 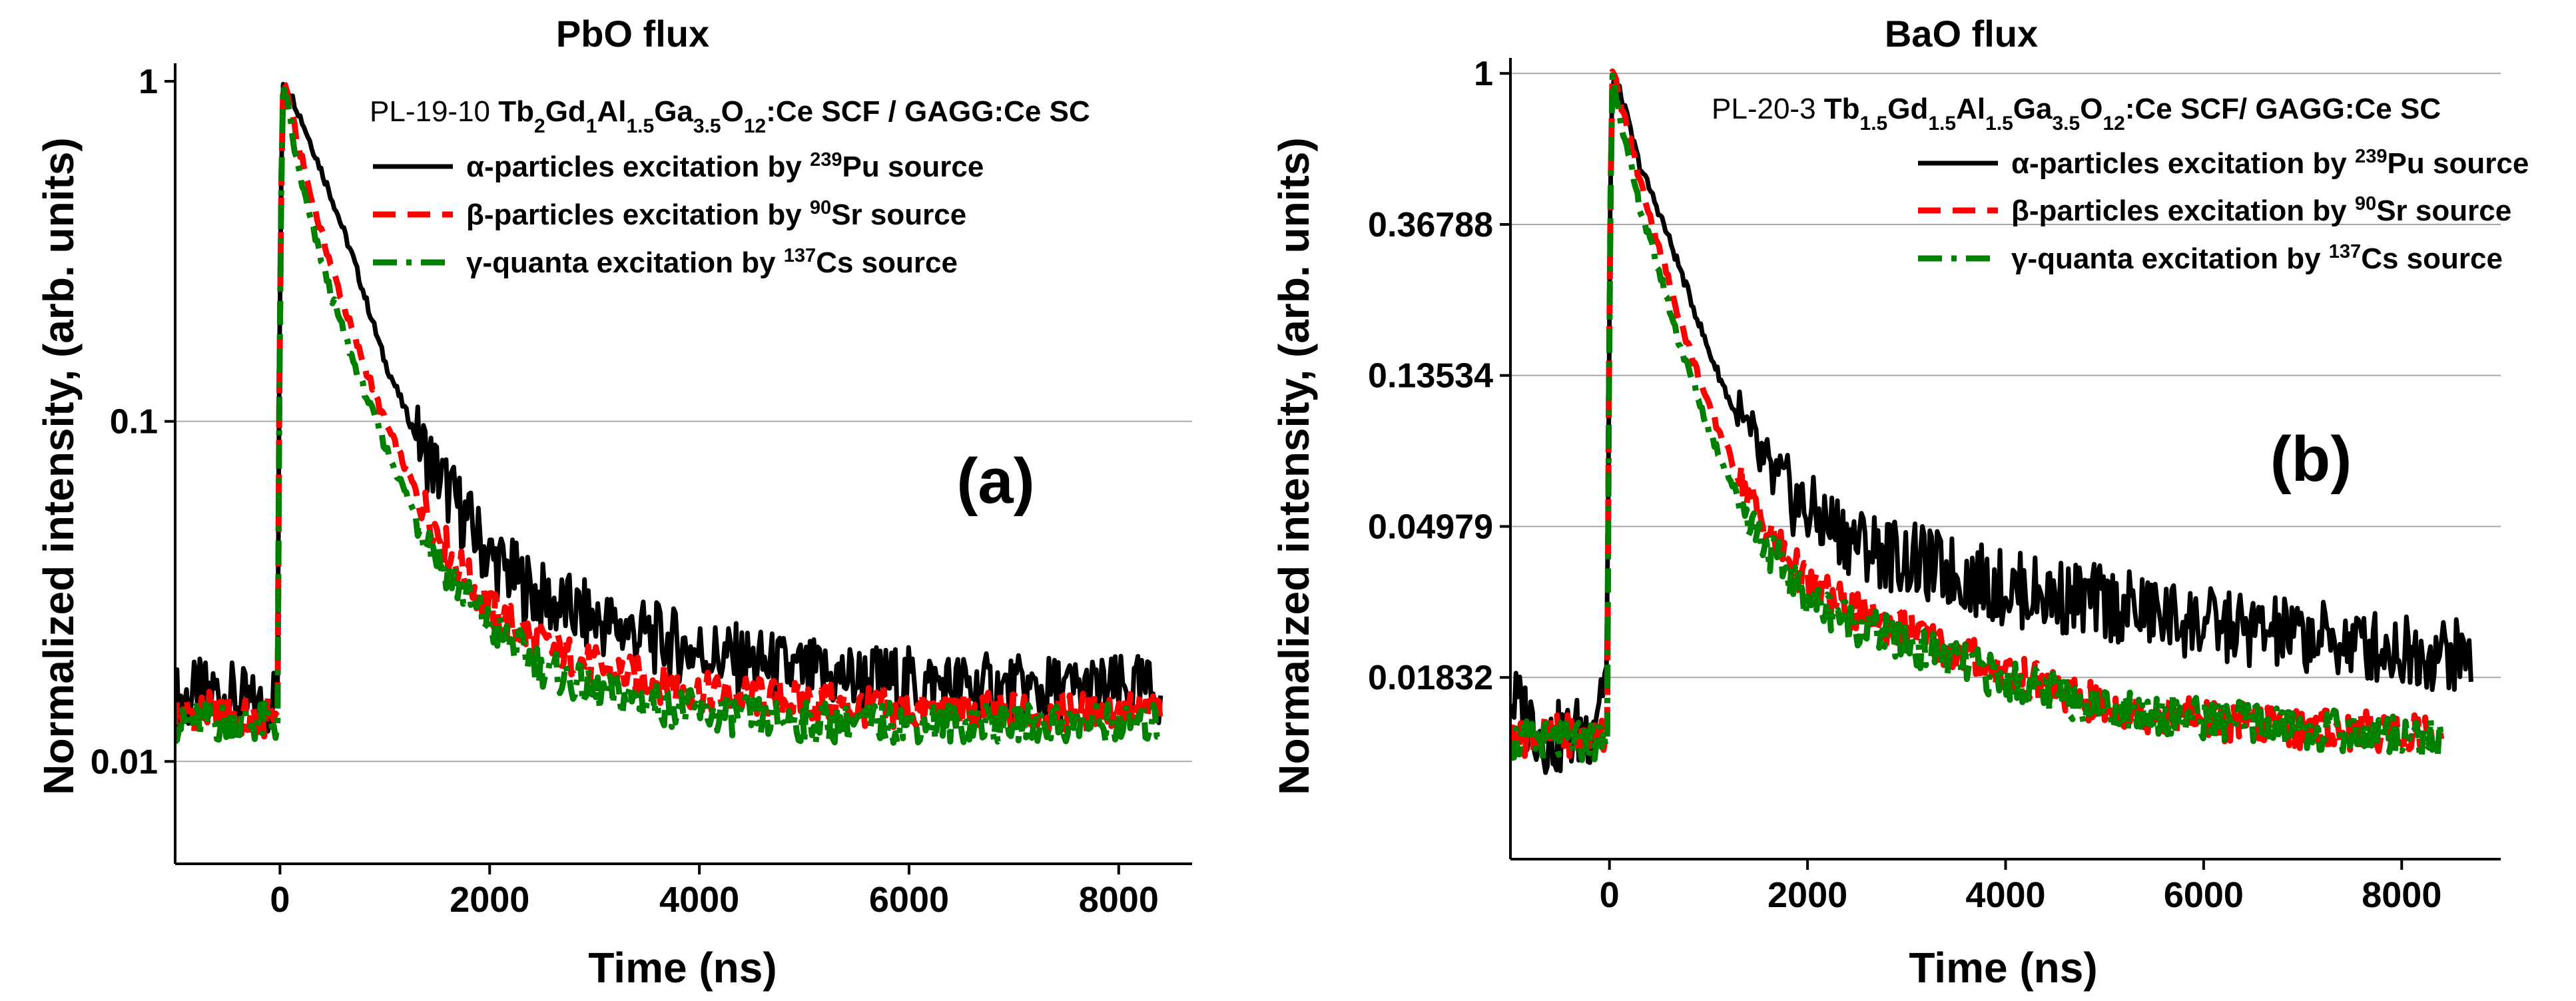 I want to click on chart-title: BaO flux, so click(x=1961, y=34).